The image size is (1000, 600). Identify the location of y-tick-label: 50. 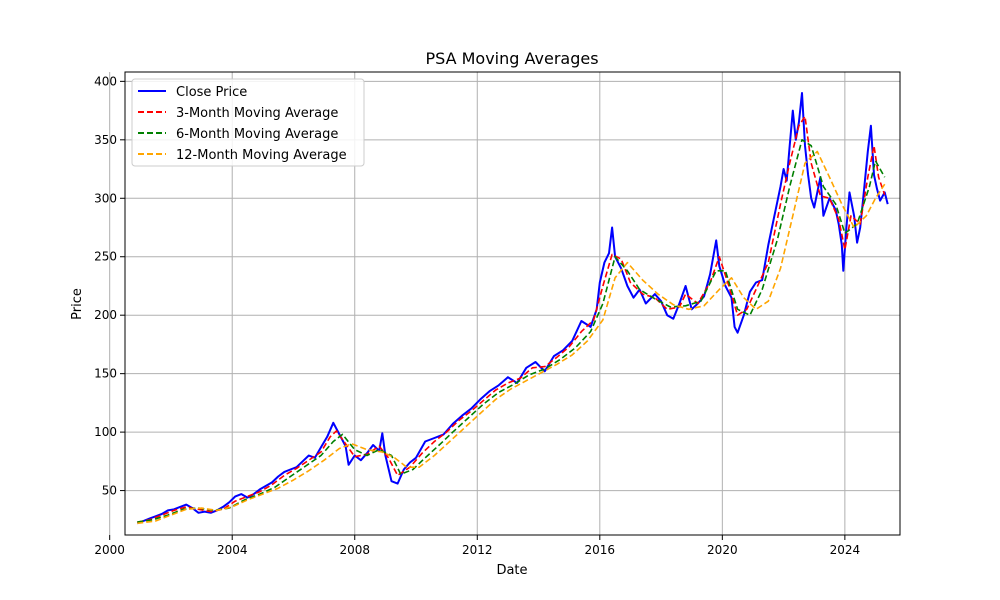
(109, 491).